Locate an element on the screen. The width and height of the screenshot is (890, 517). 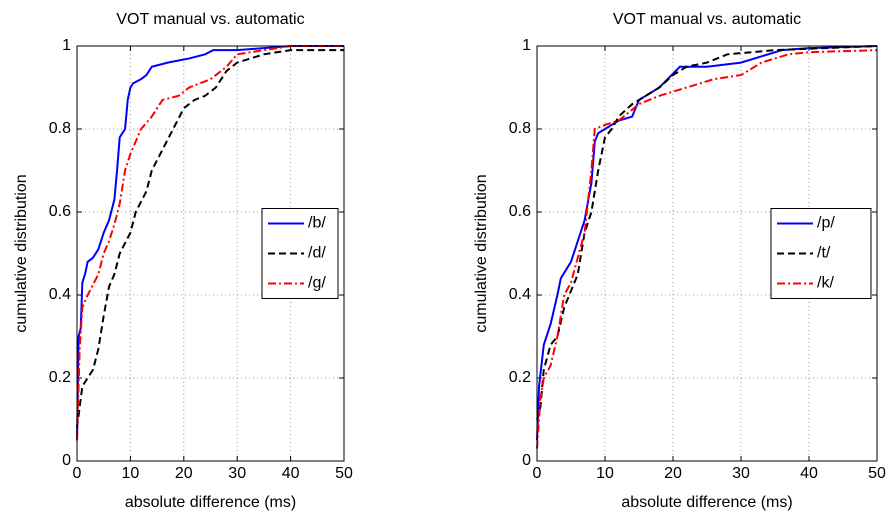
legend-label: /b/ is located at coordinates (317, 223).